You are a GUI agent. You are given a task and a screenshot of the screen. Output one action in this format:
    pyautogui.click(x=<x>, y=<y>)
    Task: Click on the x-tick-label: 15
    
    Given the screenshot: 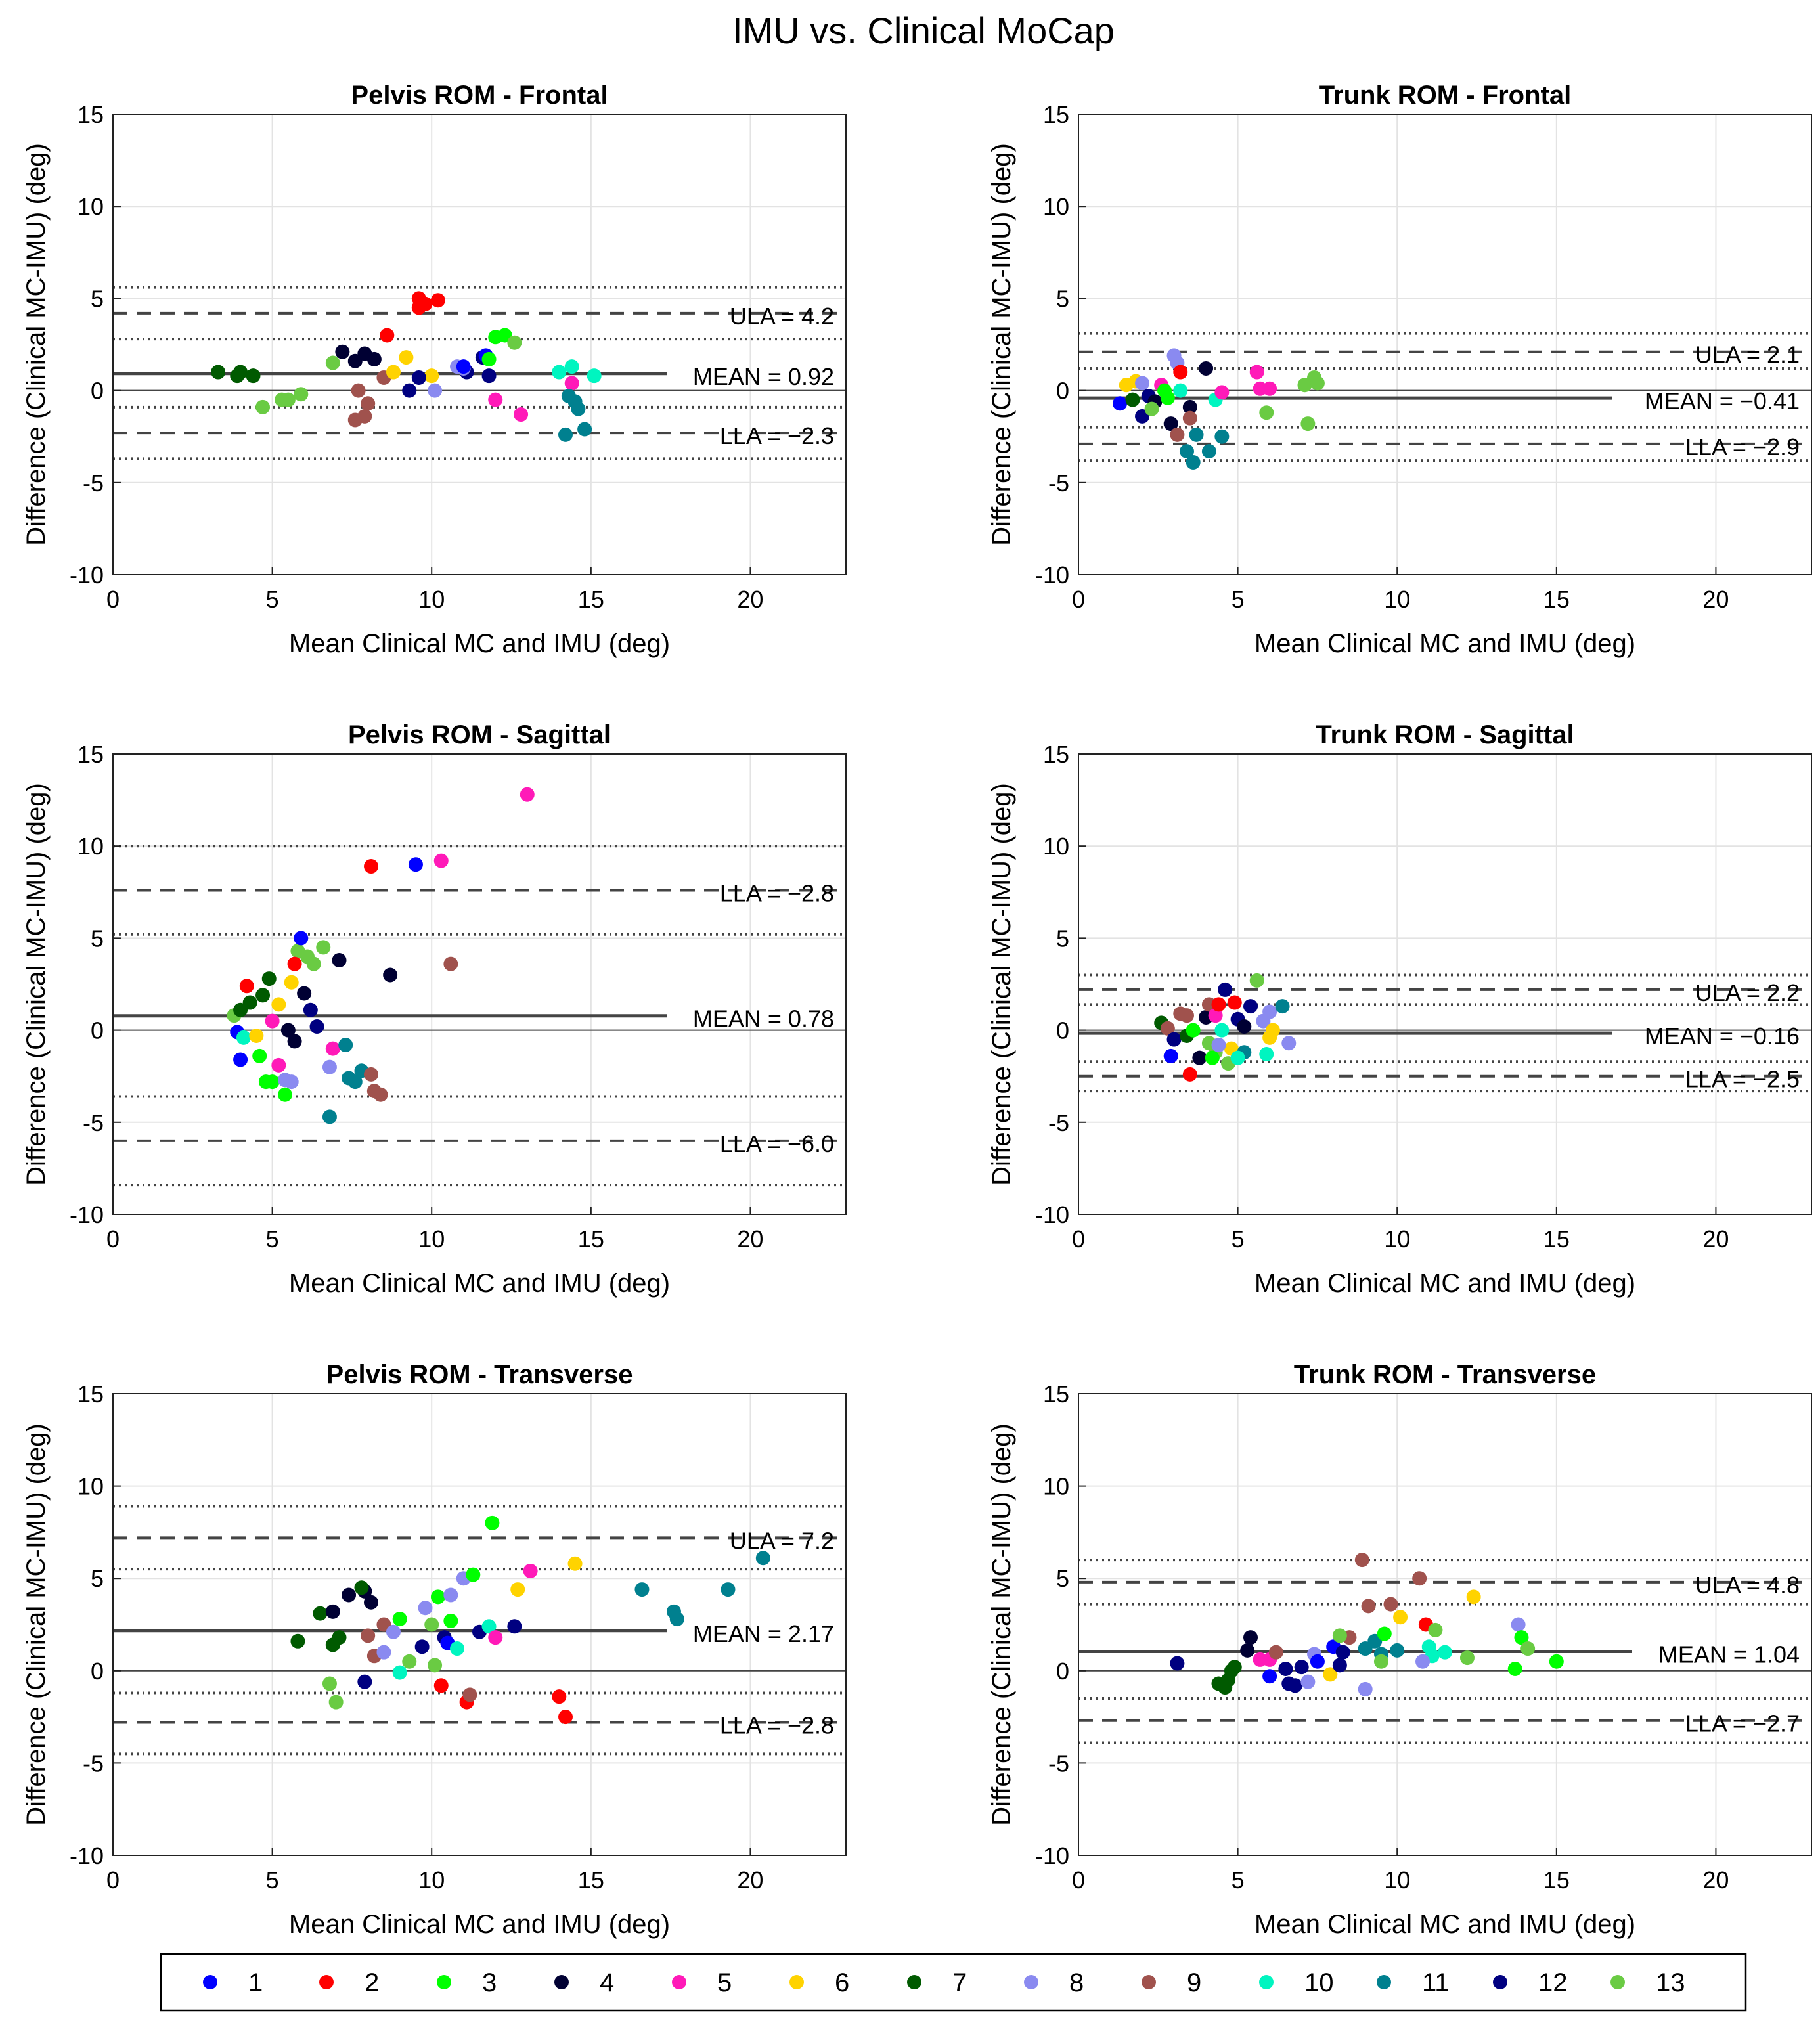 What is the action you would take?
    pyautogui.click(x=591, y=1880)
    